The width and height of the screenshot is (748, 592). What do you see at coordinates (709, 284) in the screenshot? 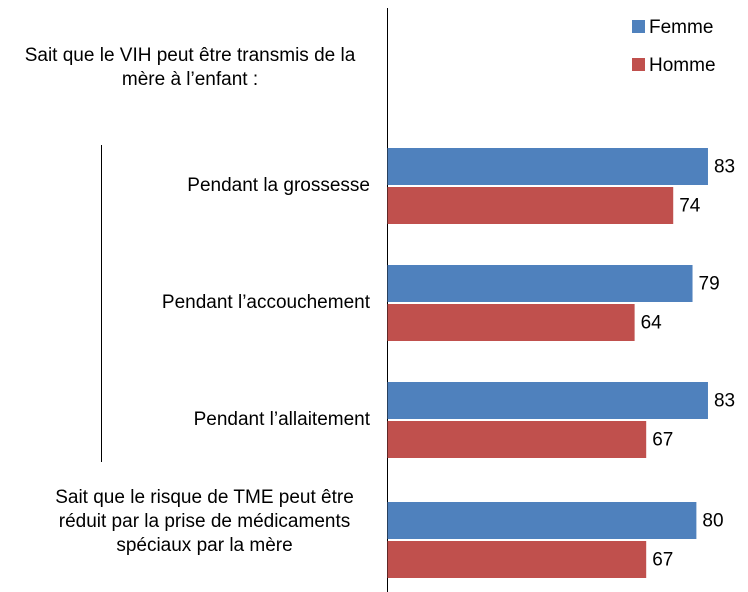
I see `value-label: 79` at bounding box center [709, 284].